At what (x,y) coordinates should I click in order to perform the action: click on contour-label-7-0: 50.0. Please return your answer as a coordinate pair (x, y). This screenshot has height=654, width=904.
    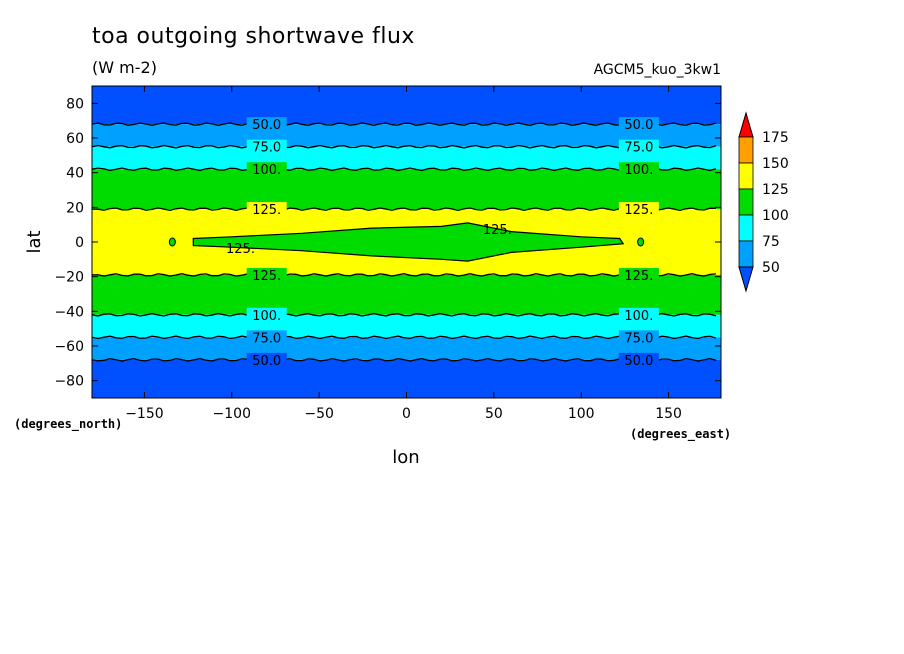
    Looking at the image, I should click on (266, 361).